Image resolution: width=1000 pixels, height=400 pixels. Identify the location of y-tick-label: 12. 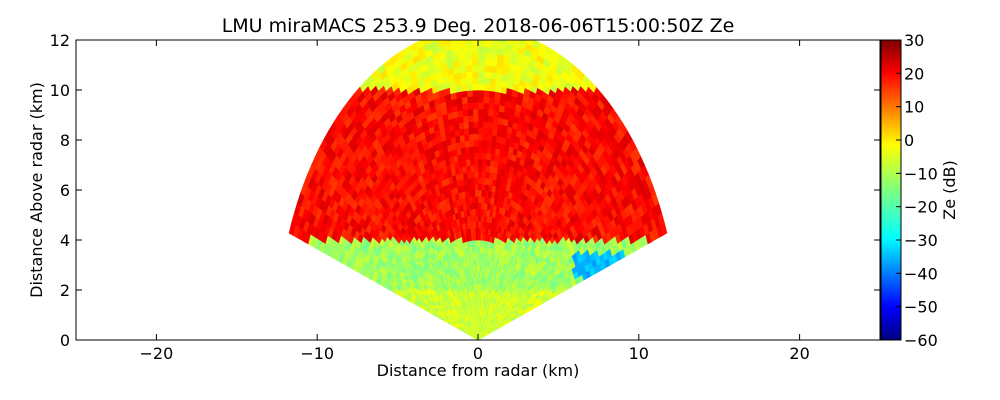
(60, 40).